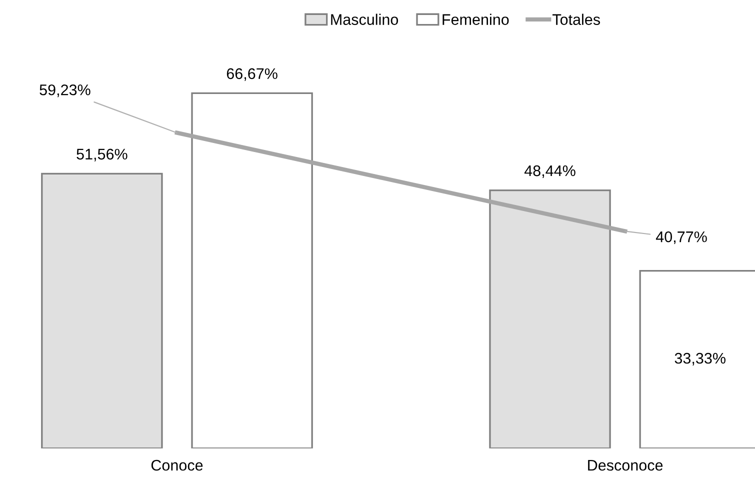 The height and width of the screenshot is (490, 755). What do you see at coordinates (700, 359) in the screenshot?
I see `data-label: 33,33%` at bounding box center [700, 359].